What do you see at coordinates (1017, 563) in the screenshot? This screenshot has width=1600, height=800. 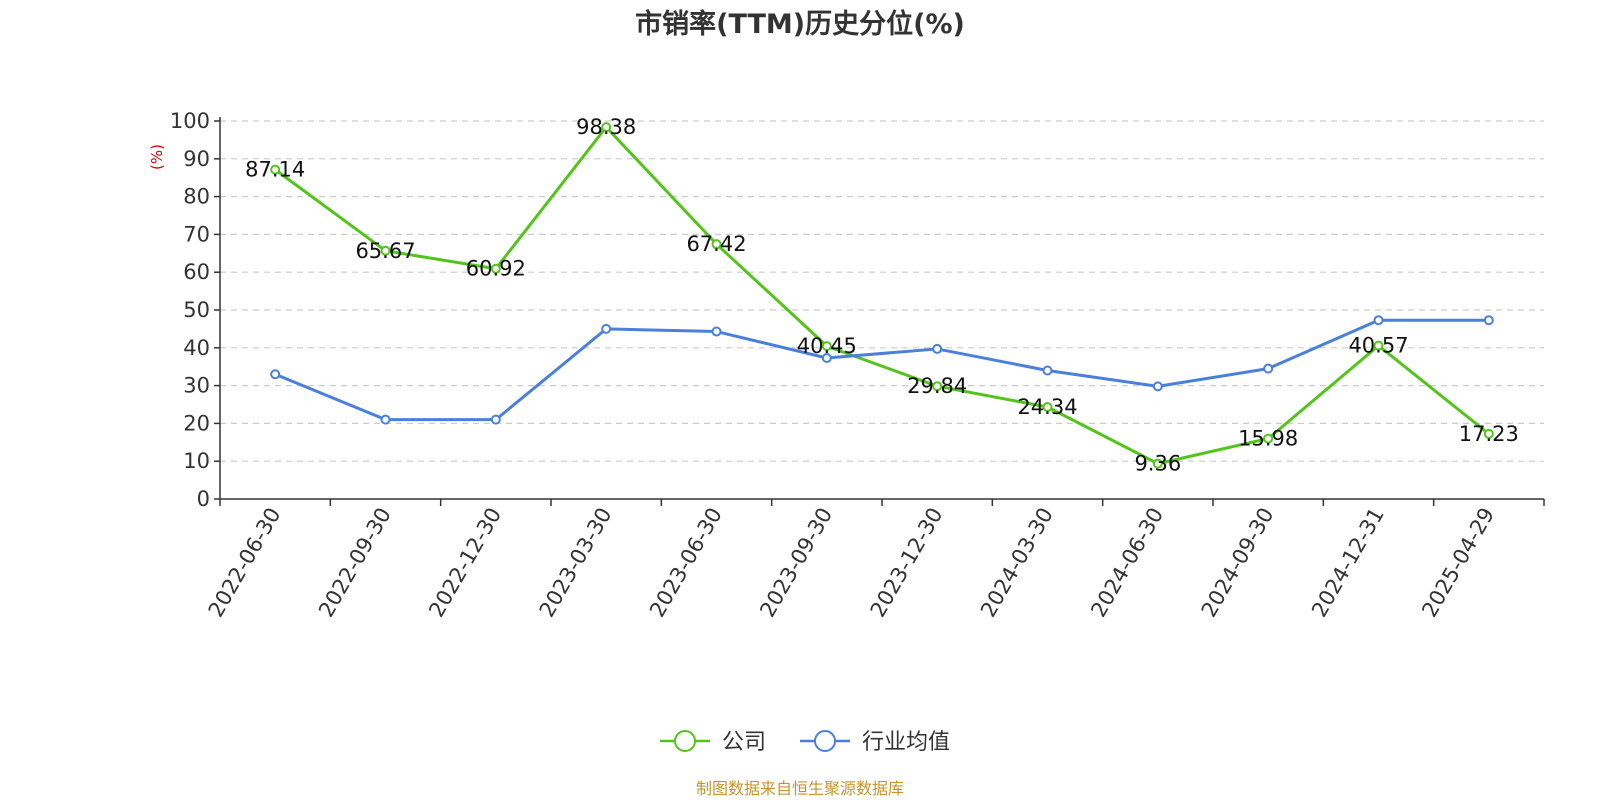 I see `x-tick-label: 2024-03-30` at bounding box center [1017, 563].